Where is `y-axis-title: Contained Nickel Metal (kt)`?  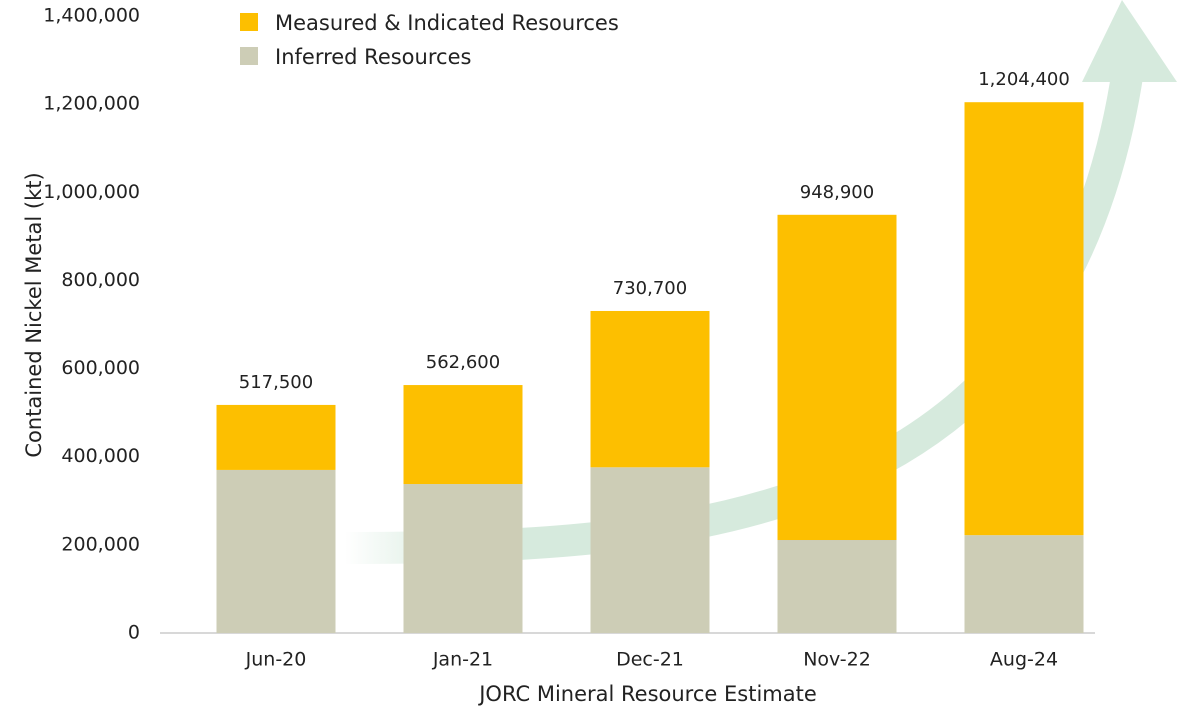
y-axis-title: Contained Nickel Metal (kt) is located at coordinates (34, 314).